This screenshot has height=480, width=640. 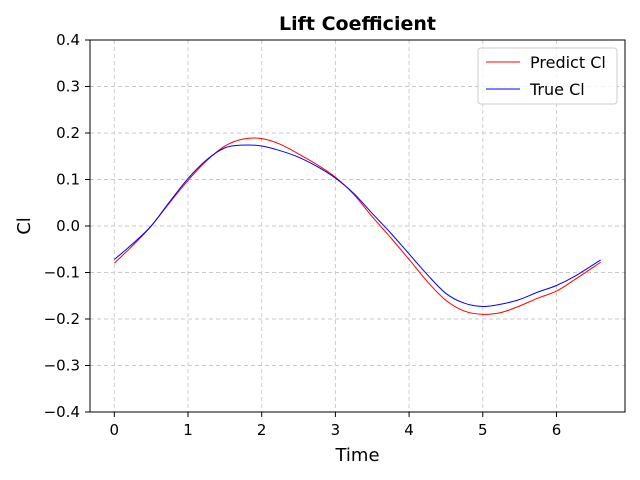 What do you see at coordinates (336, 430) in the screenshot?
I see `x-tick-label: 3` at bounding box center [336, 430].